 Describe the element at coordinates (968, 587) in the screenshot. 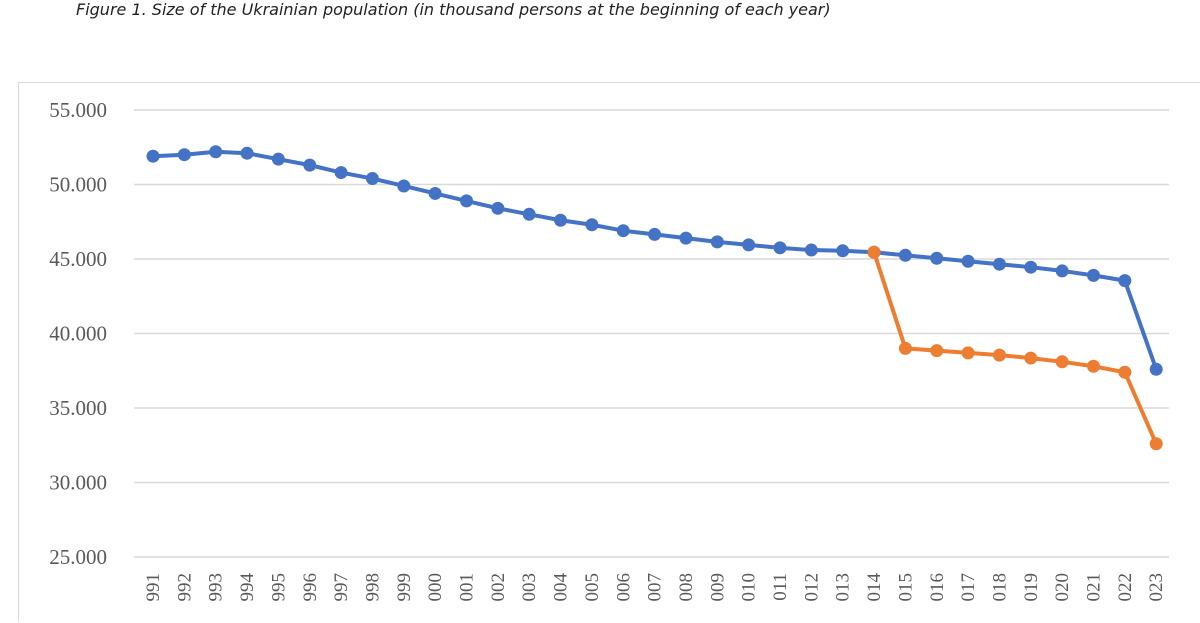

I see `x-tick-label: 017` at that location.